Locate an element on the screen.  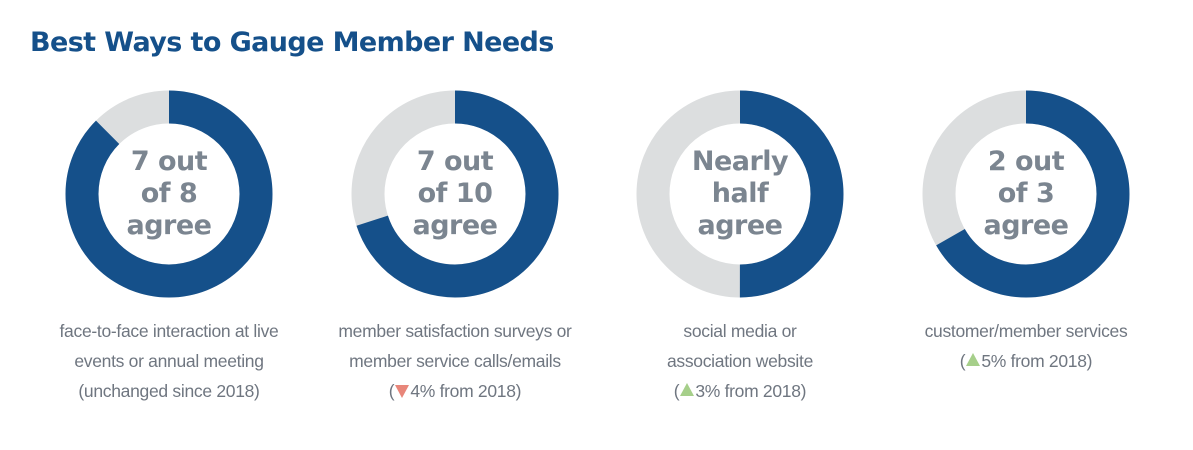
donut-chart: 7 out of 8 agree is located at coordinates (169, 194).